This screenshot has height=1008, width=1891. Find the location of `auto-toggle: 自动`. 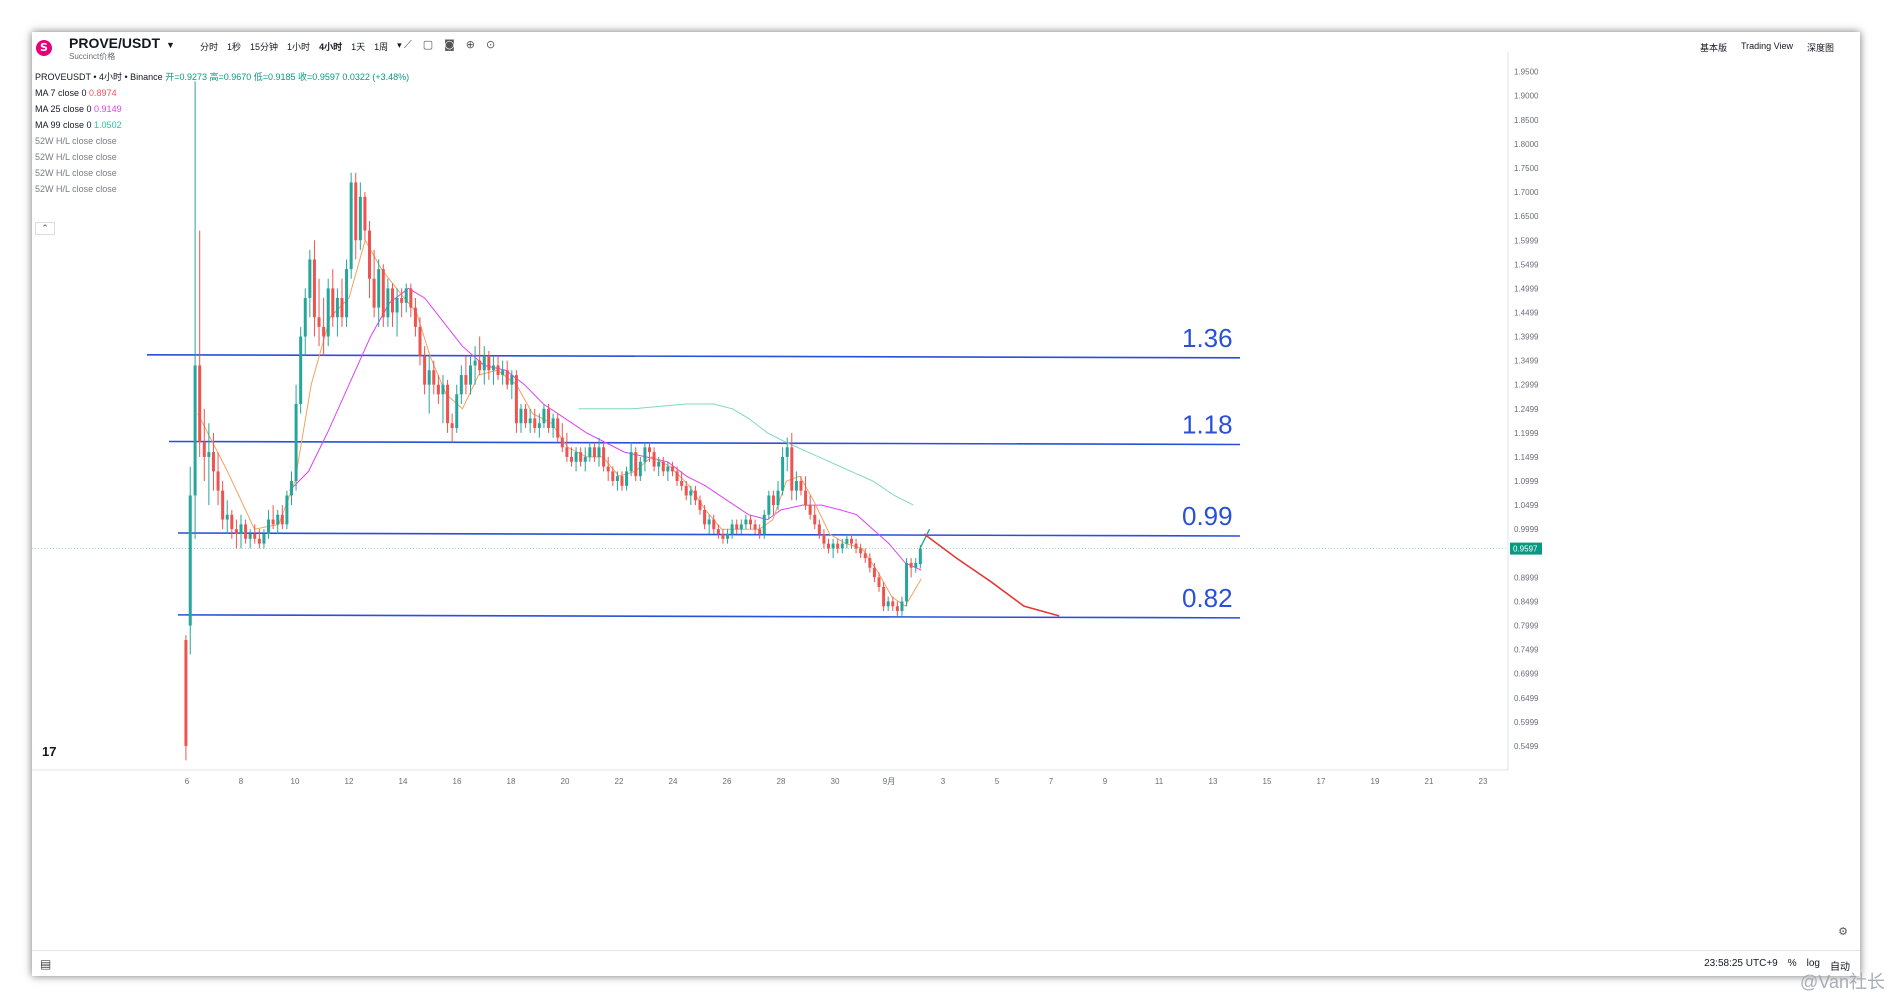

auto-toggle: 自动 is located at coordinates (1840, 967).